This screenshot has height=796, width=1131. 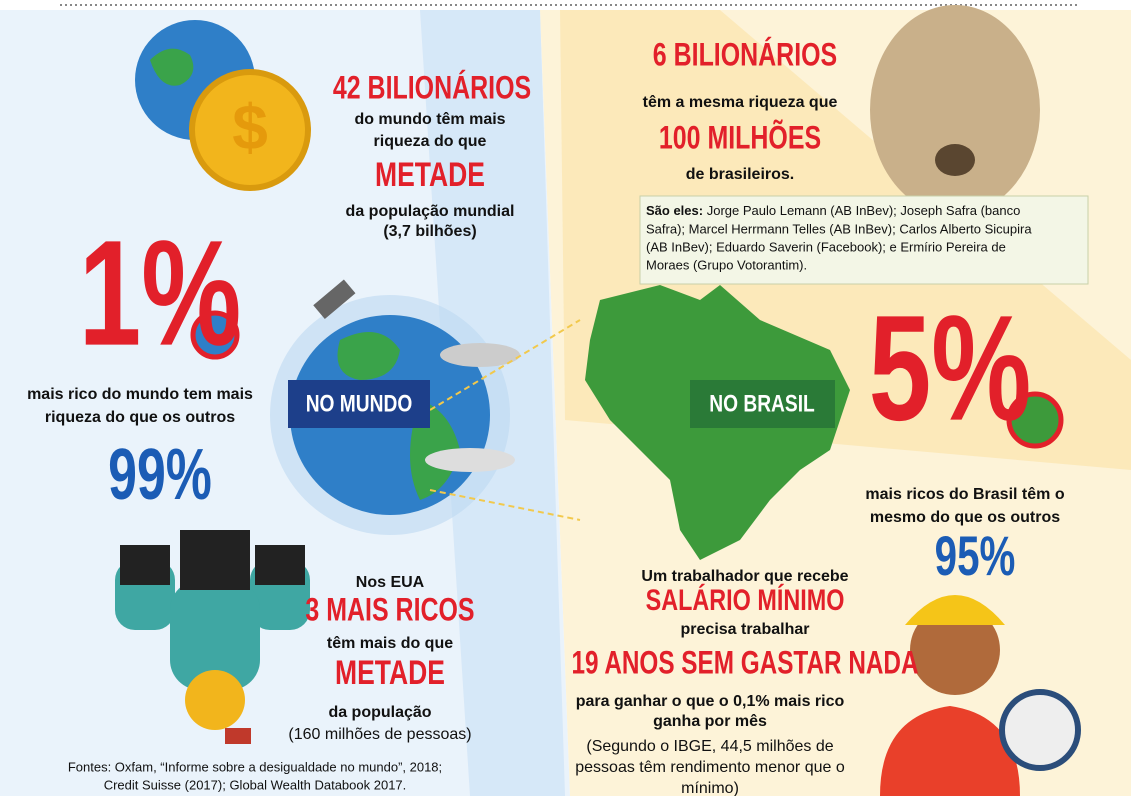 What do you see at coordinates (429, 231) in the screenshot?
I see `text: (3,7 bilhões)` at bounding box center [429, 231].